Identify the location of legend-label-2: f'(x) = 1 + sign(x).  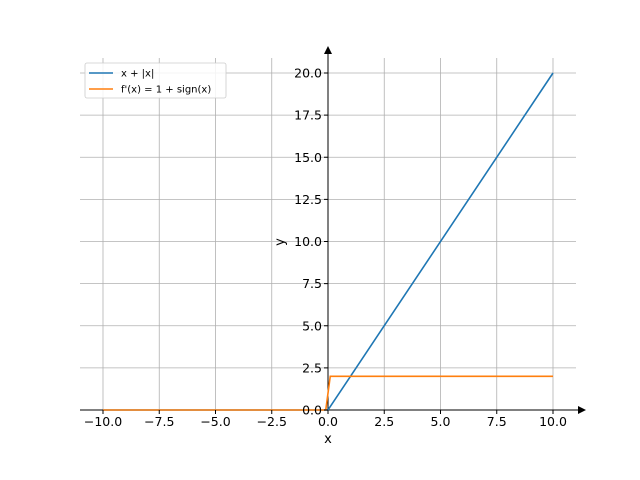
(166, 90).